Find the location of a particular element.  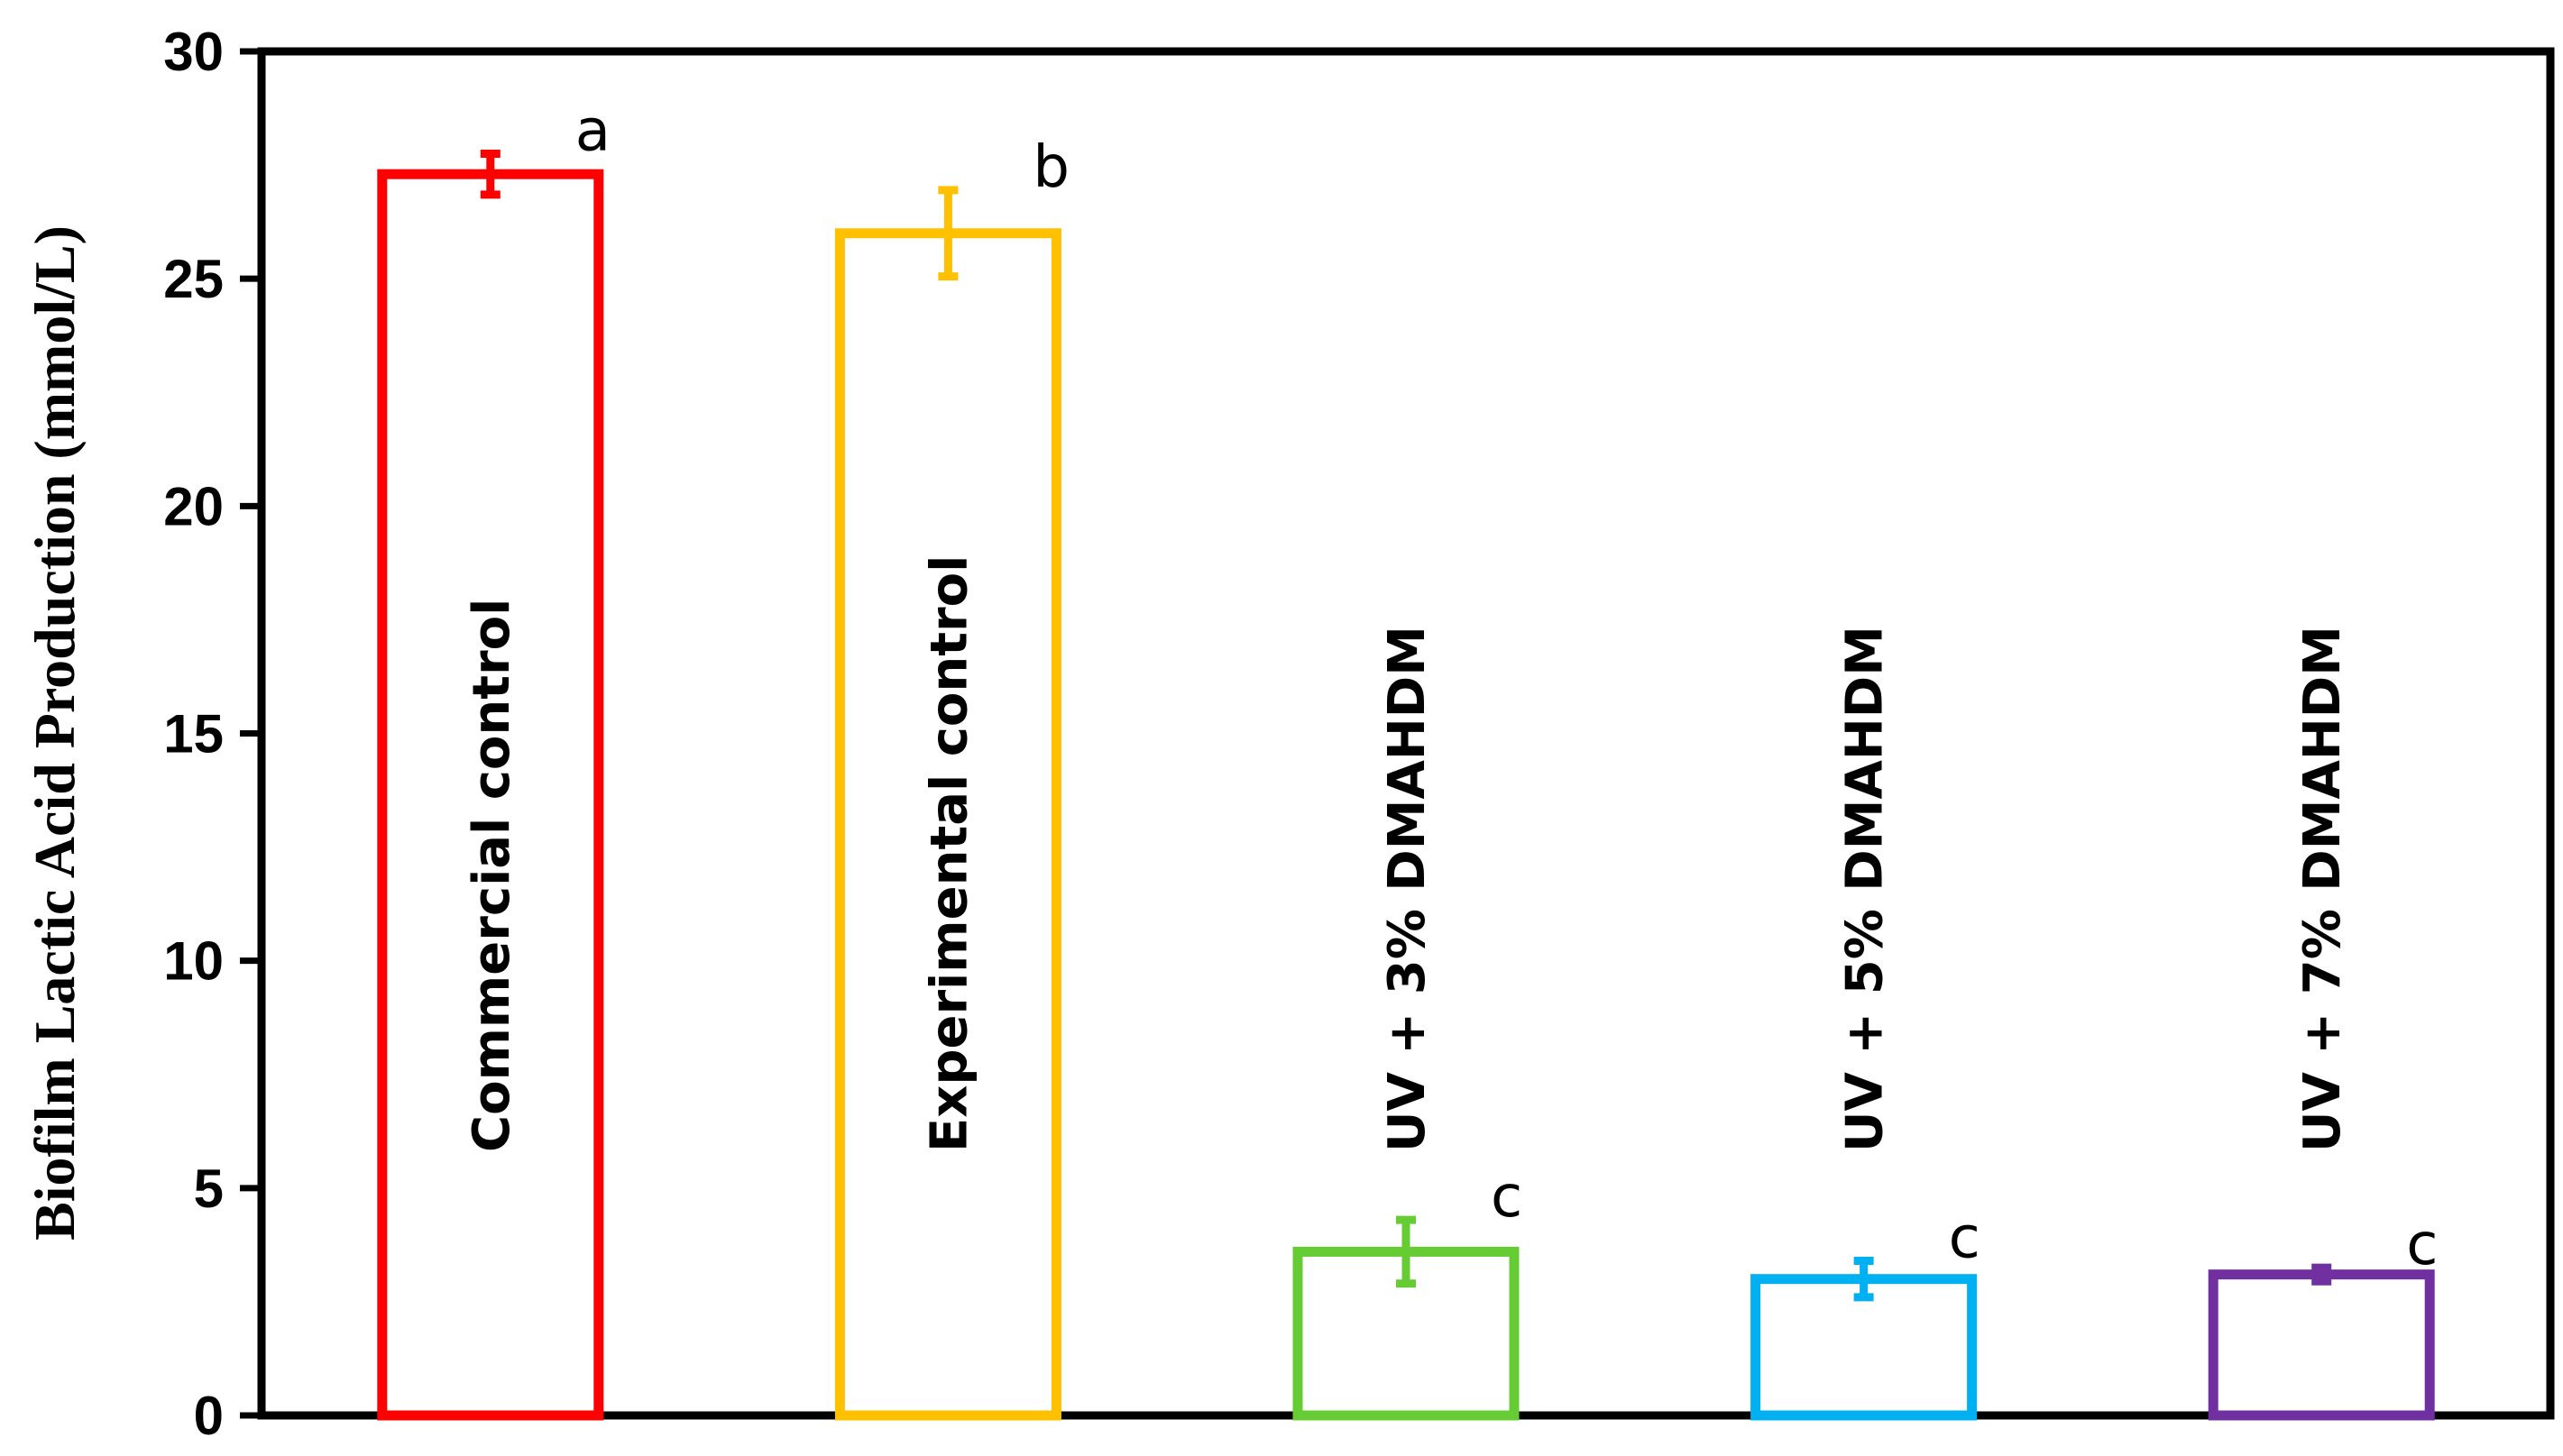

category-label: Experimental control is located at coordinates (949, 854).